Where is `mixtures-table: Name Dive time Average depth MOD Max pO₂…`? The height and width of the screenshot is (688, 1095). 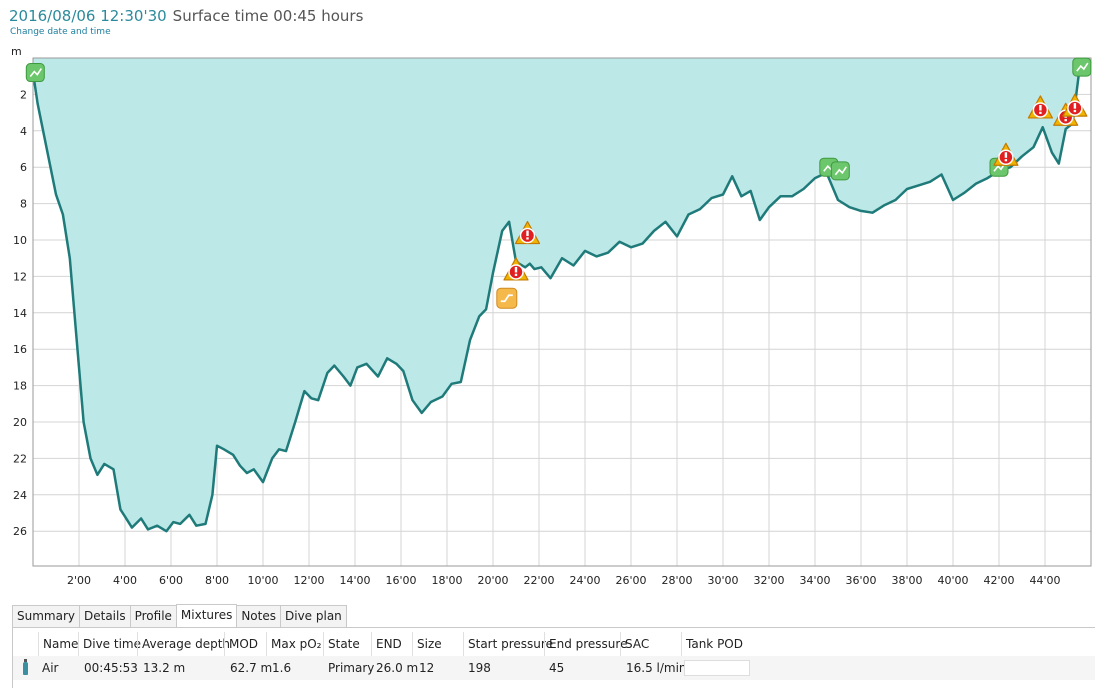 mixtures-table: Name Dive time Average depth MOD Max pO₂… is located at coordinates (553, 657).